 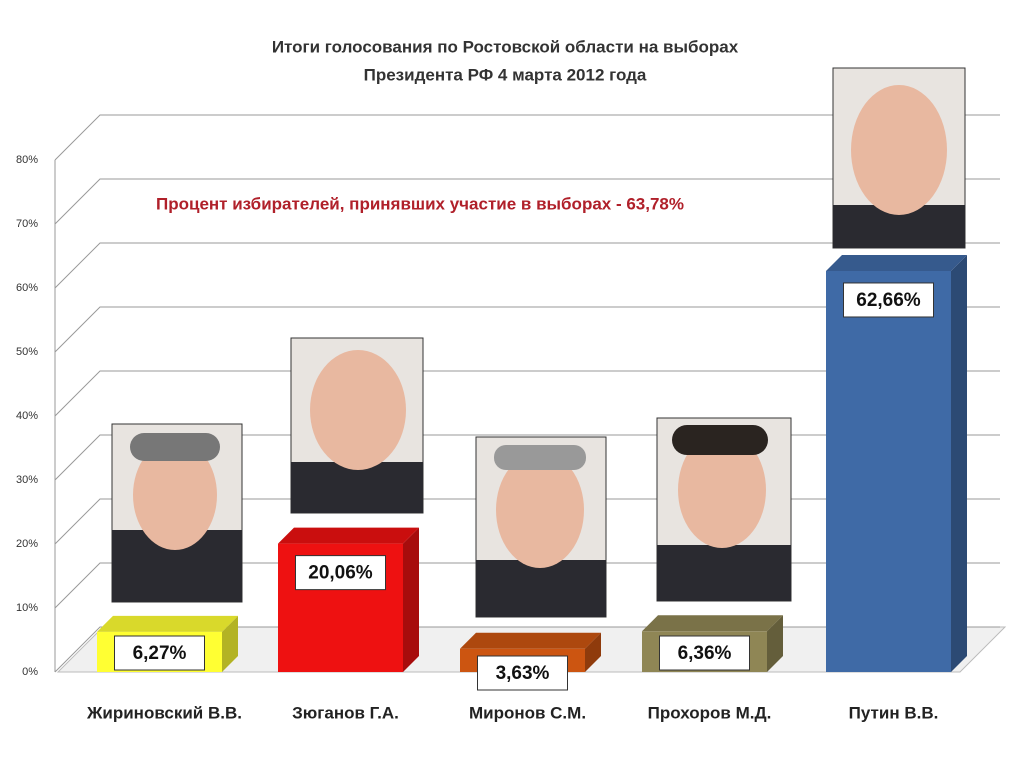 I want to click on x-tick-label: Жириновский В.В., so click(x=164, y=712).